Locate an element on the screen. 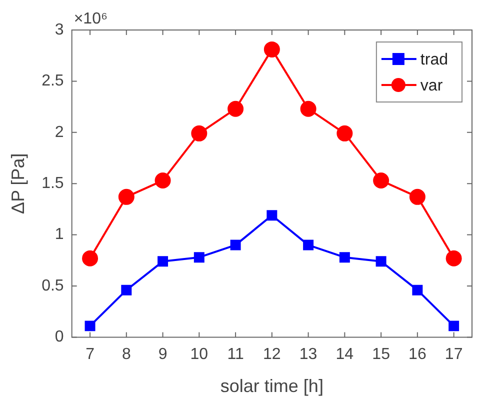 This screenshot has width=481, height=406. x-axis-title: solar time [h] is located at coordinates (272, 386).